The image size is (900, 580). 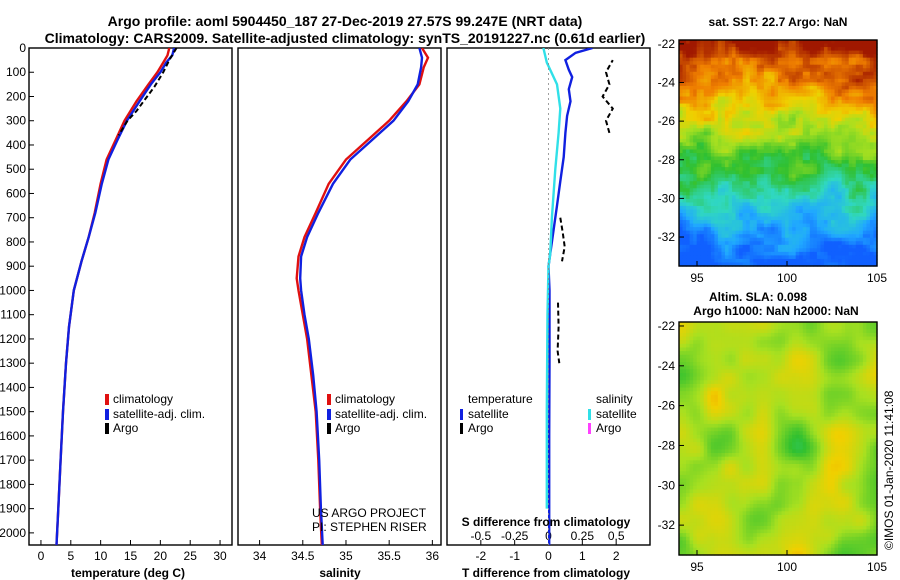 I want to click on series-line-satellite-adj-clim-, so click(x=115, y=296).